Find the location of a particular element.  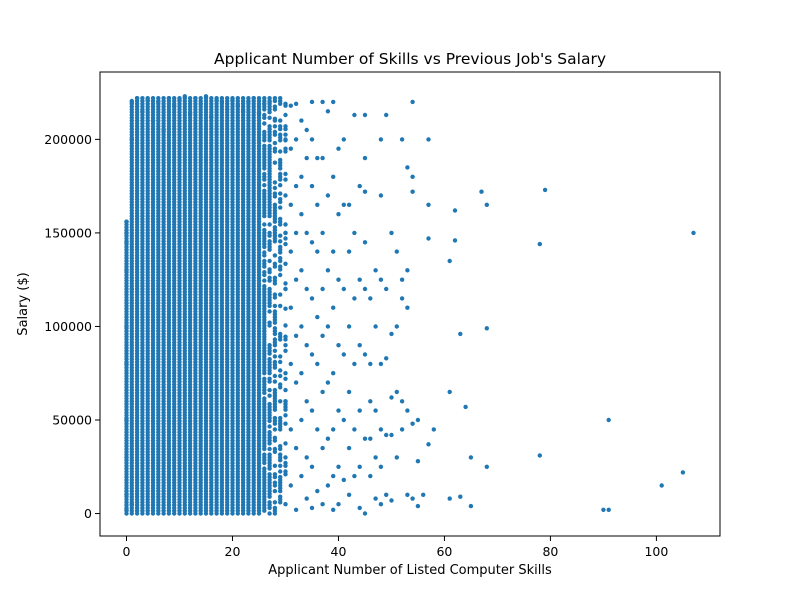

x-axis-ticks: 0 20 40 60 80 100 is located at coordinates (395, 547).